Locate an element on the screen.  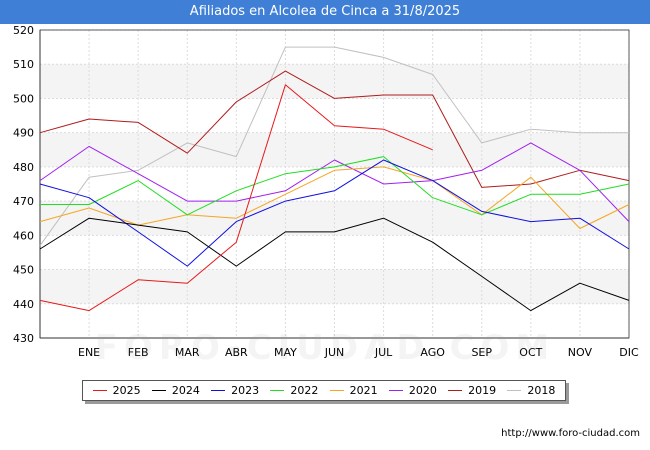
x-tick-label: ENE is located at coordinates (89, 352).